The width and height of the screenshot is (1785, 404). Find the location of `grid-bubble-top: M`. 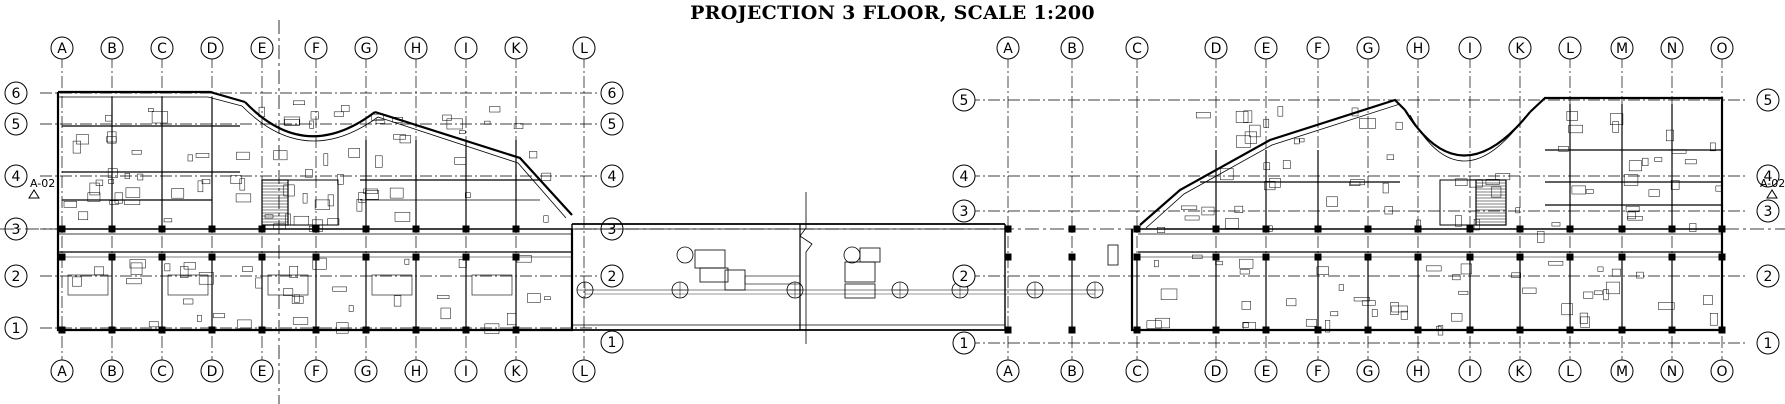

grid-bubble-top: M is located at coordinates (1622, 48).